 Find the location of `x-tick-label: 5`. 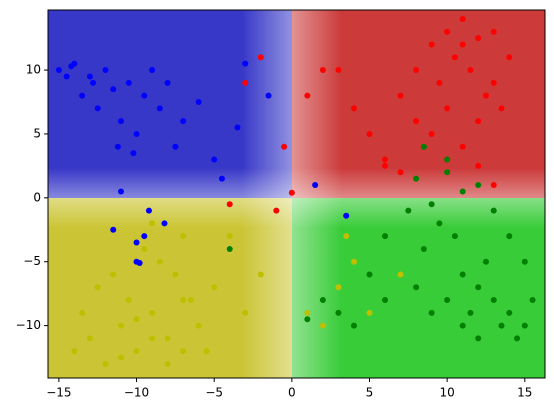

x-tick-label: 5 is located at coordinates (370, 393).